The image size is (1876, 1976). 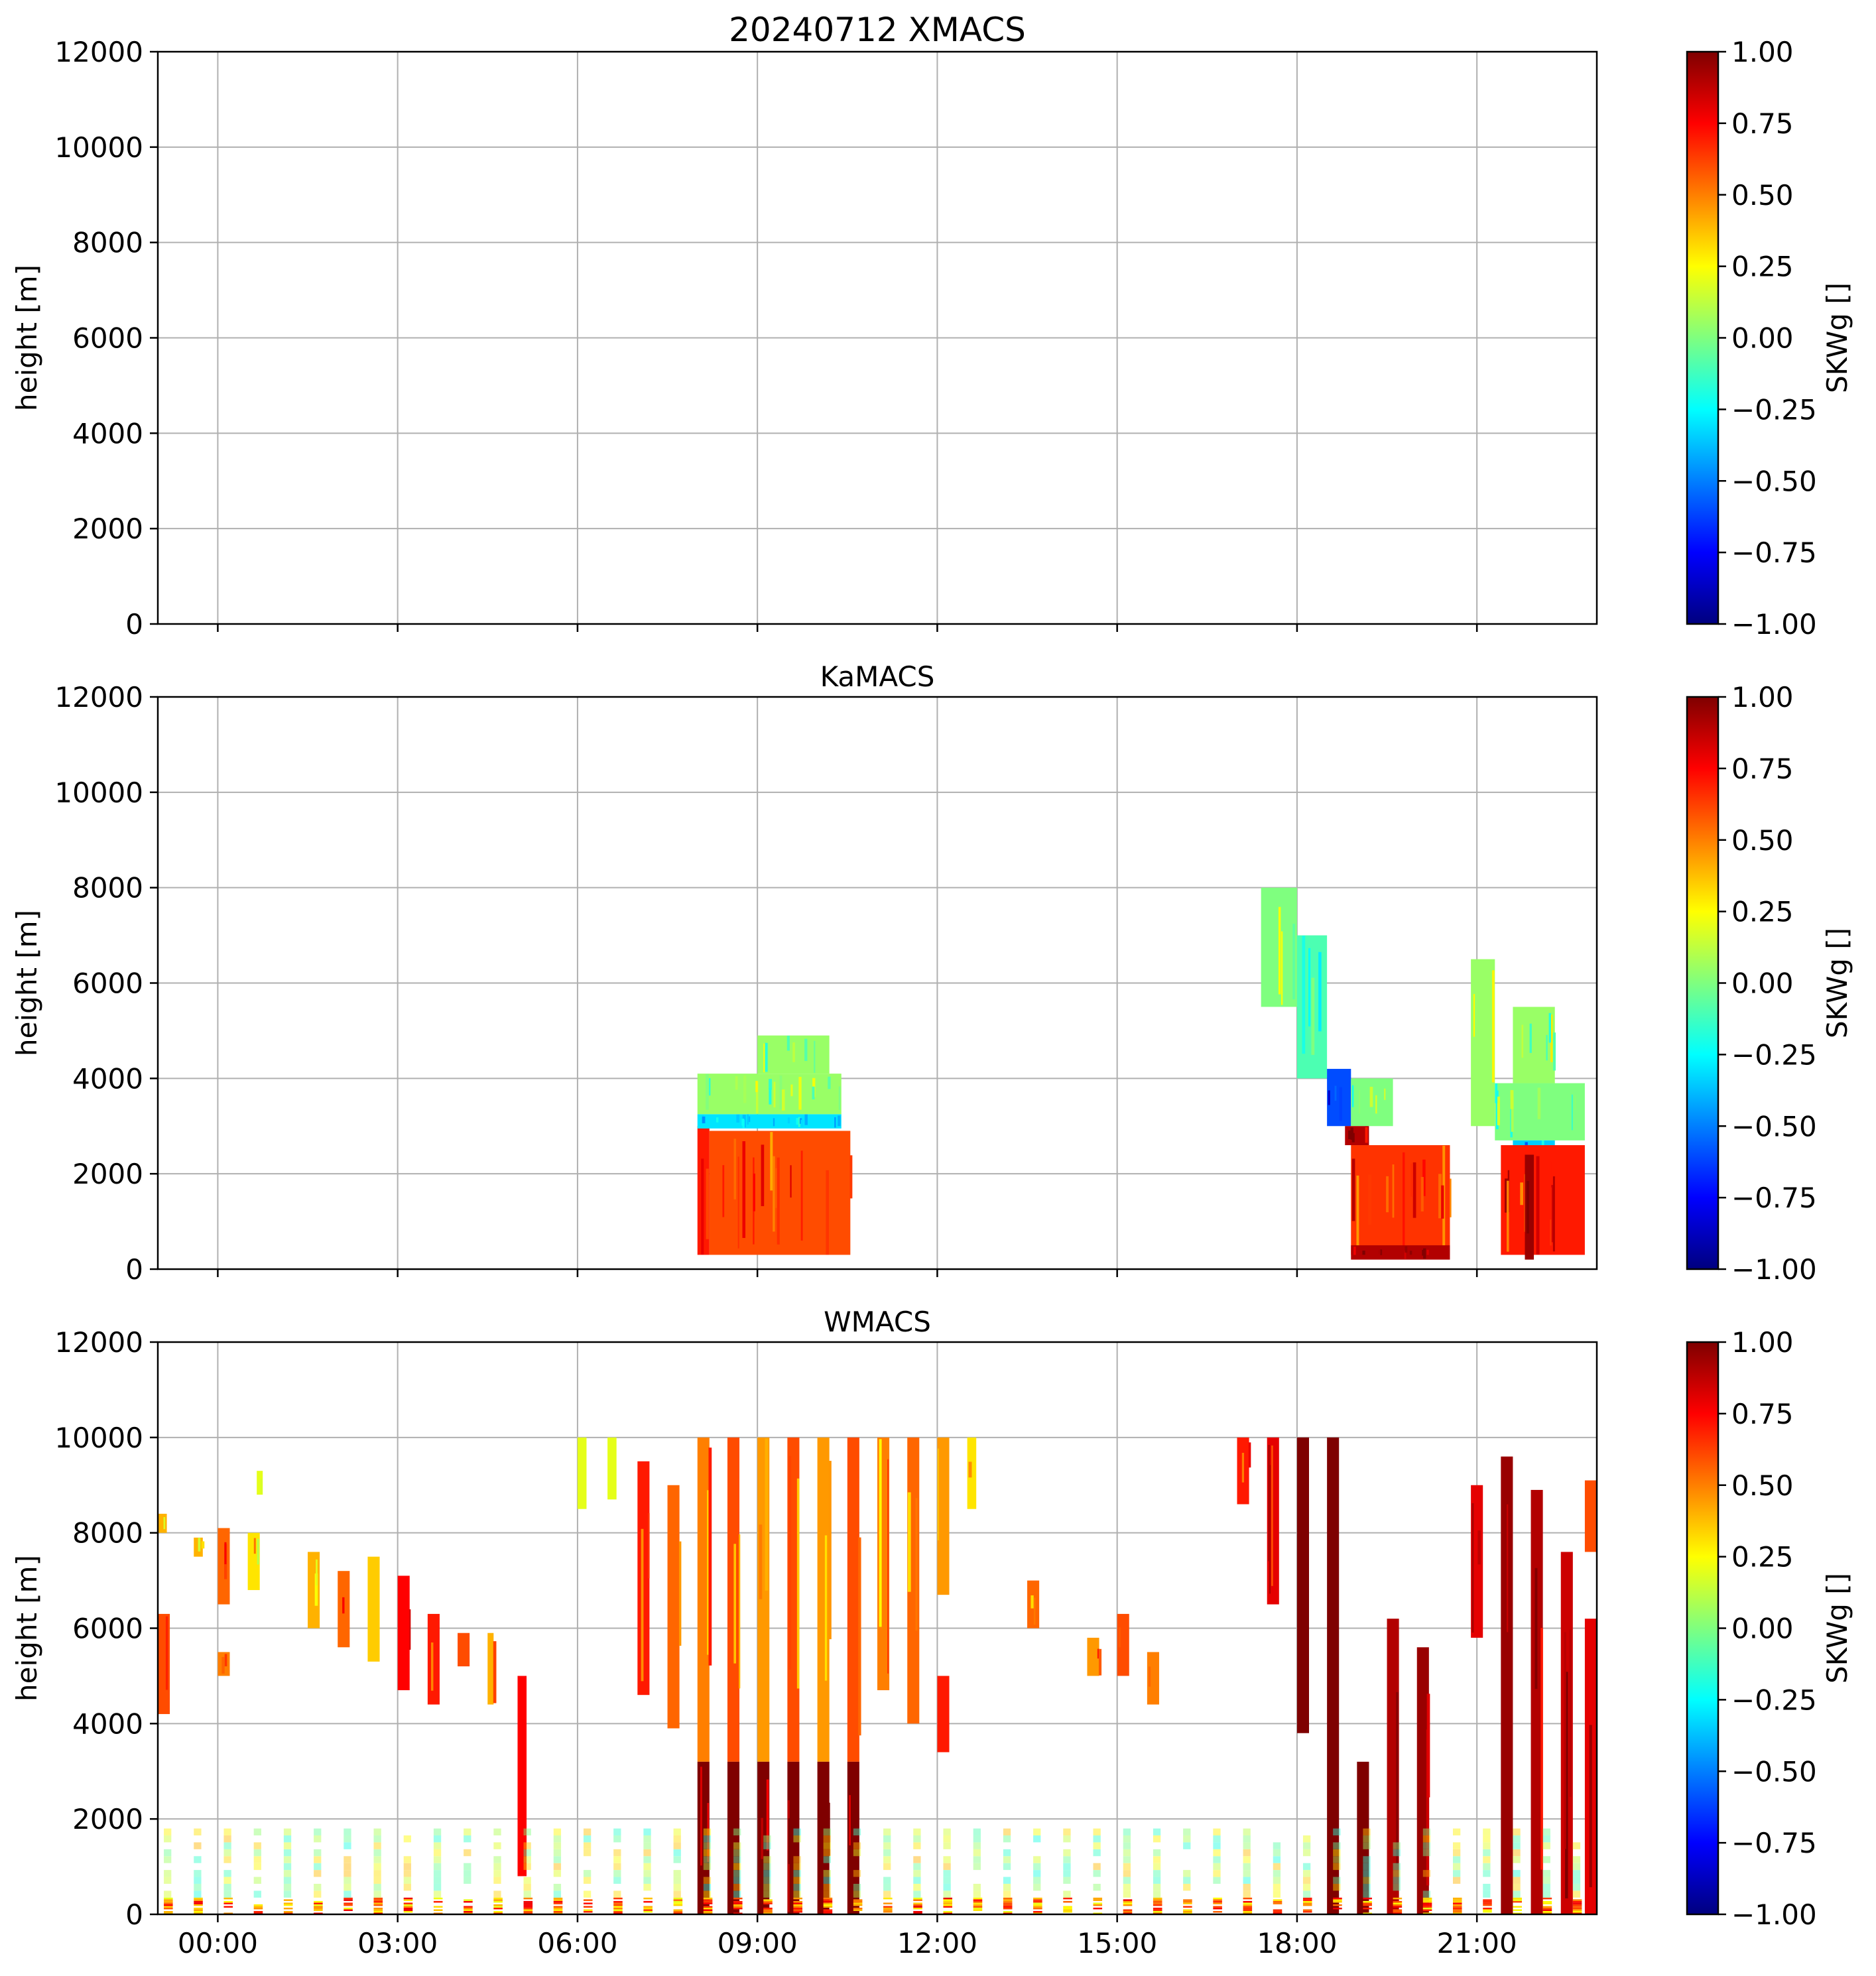 I want to click on y-axis: 0 2000 4000 6000 8000 10000 12000 height [m], so click(x=84, y=1628).